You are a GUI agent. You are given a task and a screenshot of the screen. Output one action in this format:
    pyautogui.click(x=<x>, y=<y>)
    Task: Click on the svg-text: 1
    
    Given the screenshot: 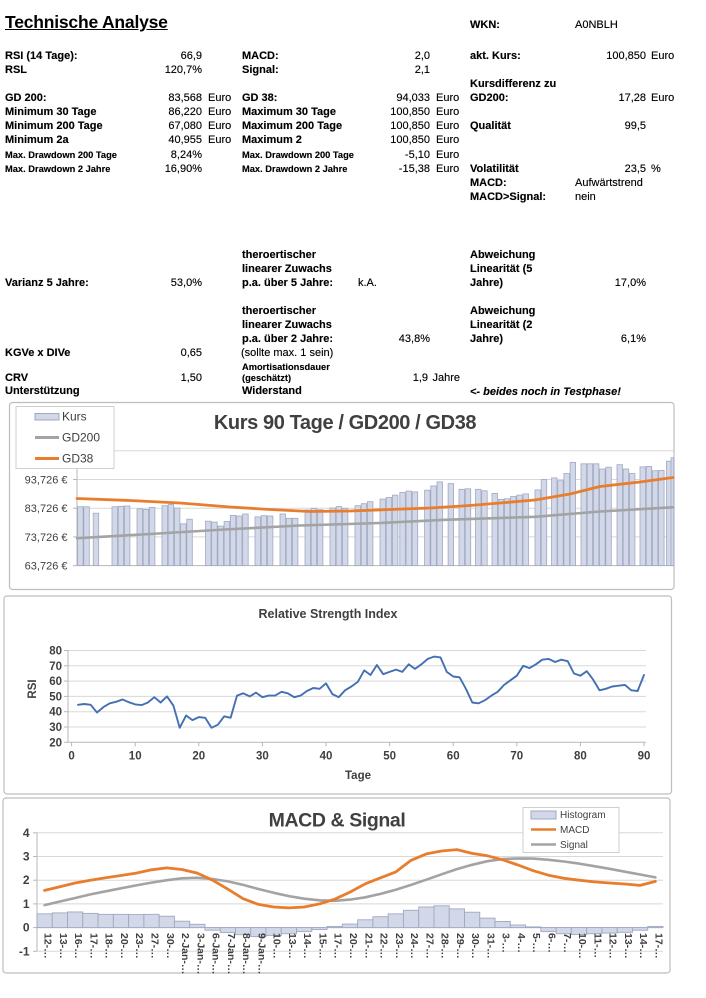 What is the action you would take?
    pyautogui.click(x=26, y=904)
    